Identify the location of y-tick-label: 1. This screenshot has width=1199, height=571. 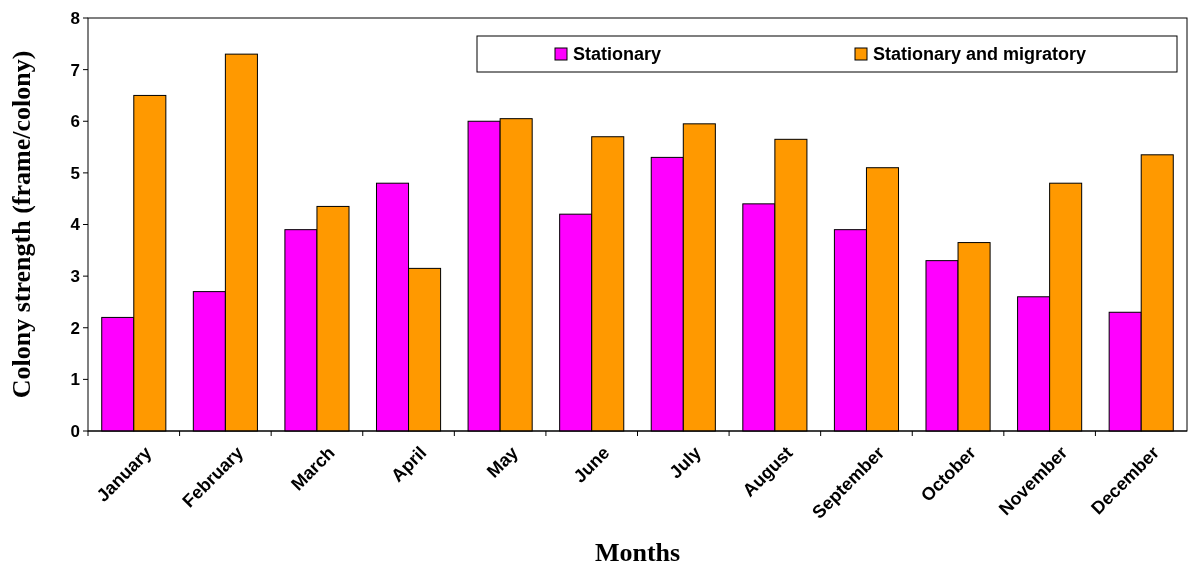
(75, 380).